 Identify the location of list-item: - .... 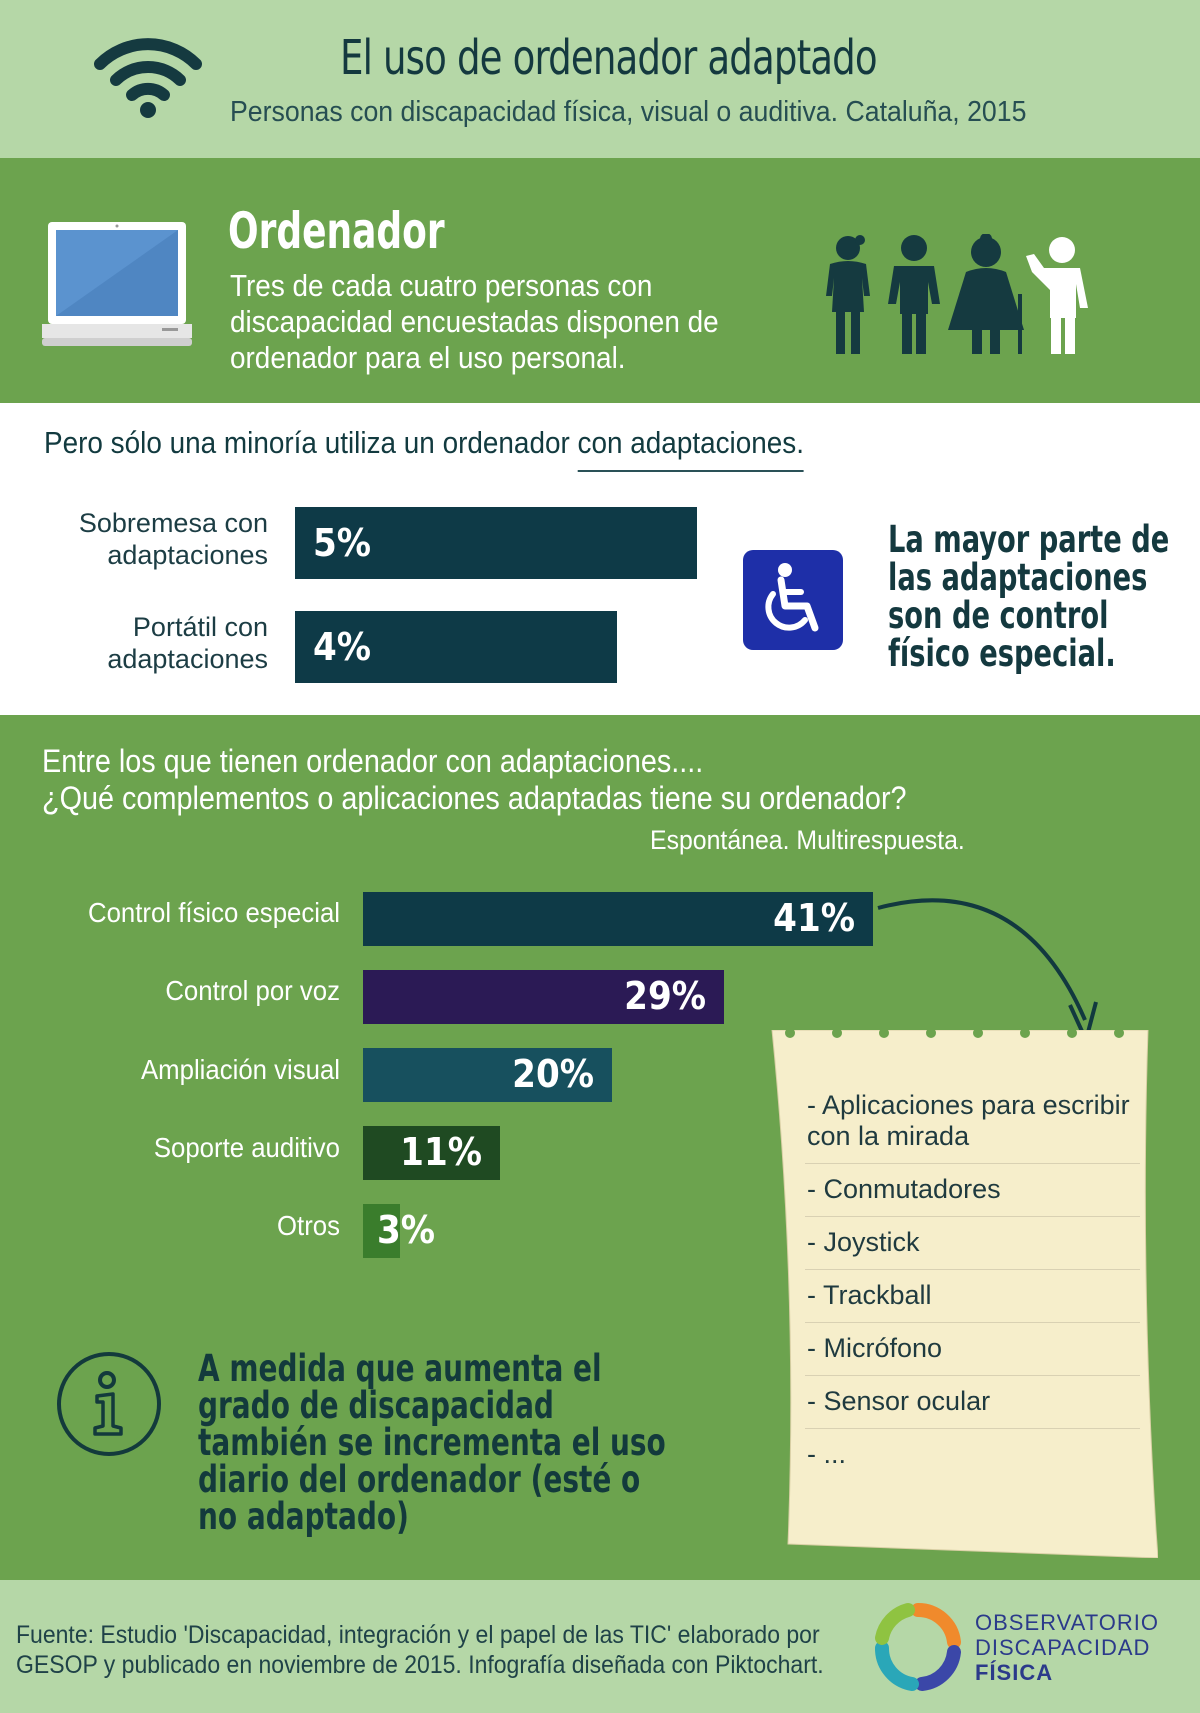
(826, 1454).